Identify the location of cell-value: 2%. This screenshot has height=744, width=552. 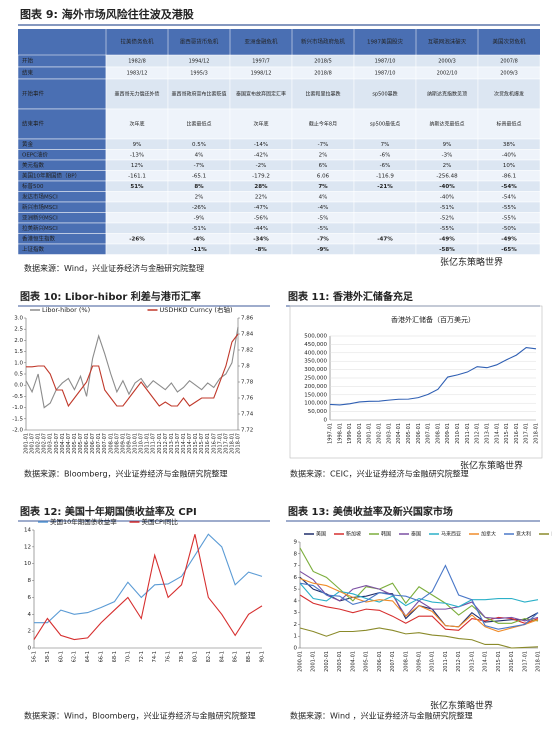
(199, 197).